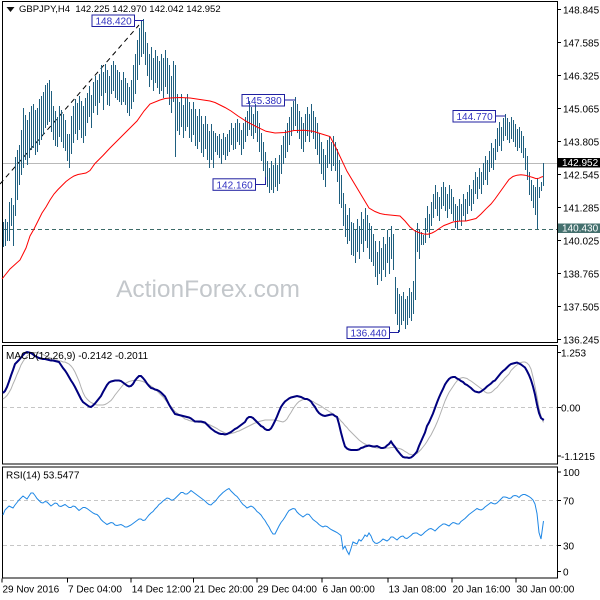 Image resolution: width=600 pixels, height=600 pixels. Describe the element at coordinates (581, 143) in the screenshot. I see `svg-text: 143.805` at that location.